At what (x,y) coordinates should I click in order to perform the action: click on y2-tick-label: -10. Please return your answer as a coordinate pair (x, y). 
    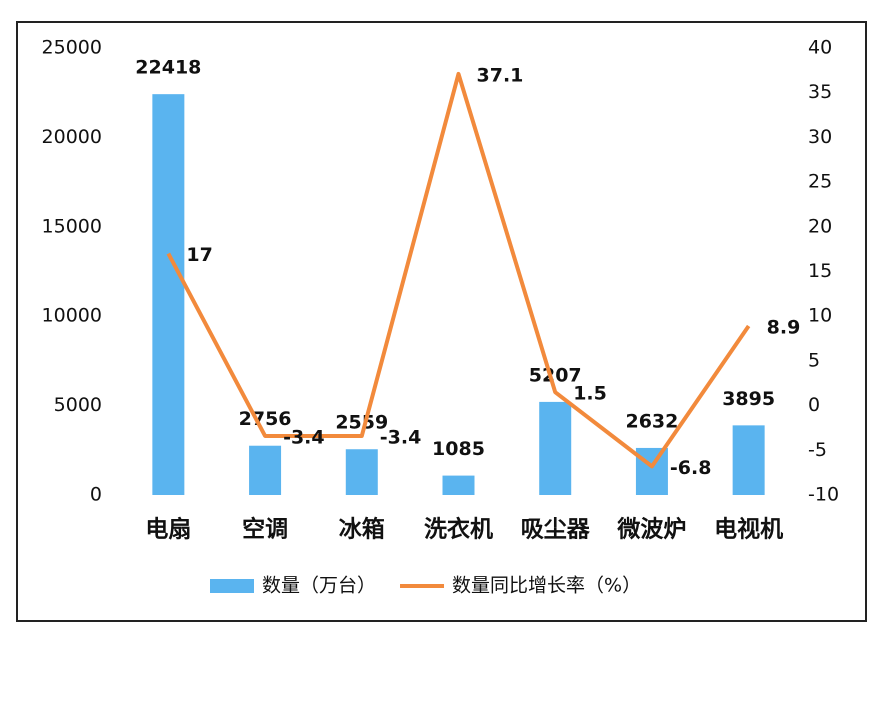
    Looking at the image, I should click on (823, 495).